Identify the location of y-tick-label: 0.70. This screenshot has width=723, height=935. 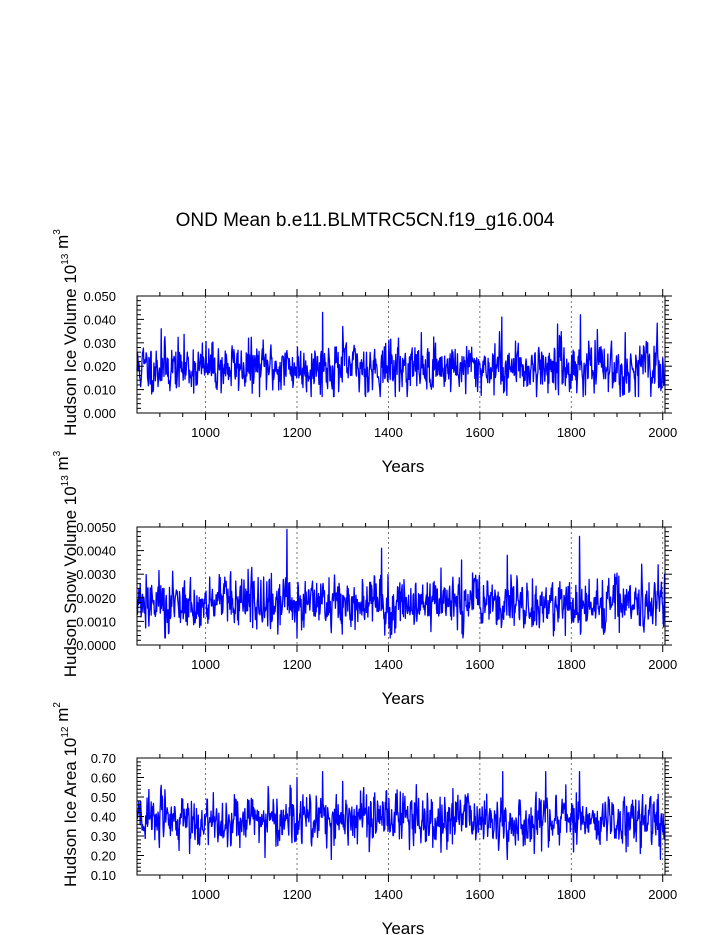
(103, 758).